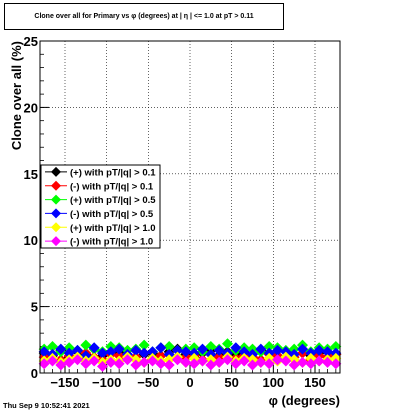 The image size is (400, 414). Describe the element at coordinates (113, 172) in the screenshot. I see `legend-label: (+) with pT/|q| > 0.1` at that location.